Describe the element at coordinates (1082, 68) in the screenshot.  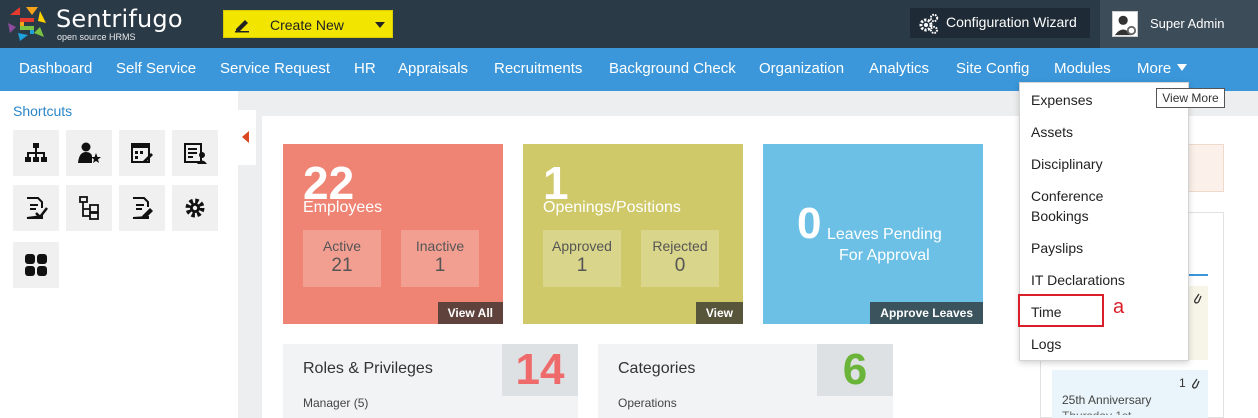
I see `nav-modules: Modules` at that location.